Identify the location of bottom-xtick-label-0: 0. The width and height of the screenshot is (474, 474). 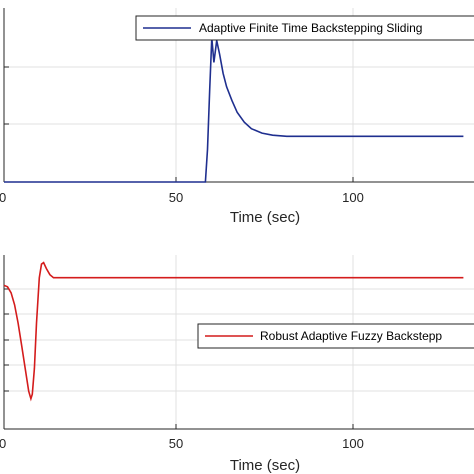
(3, 443).